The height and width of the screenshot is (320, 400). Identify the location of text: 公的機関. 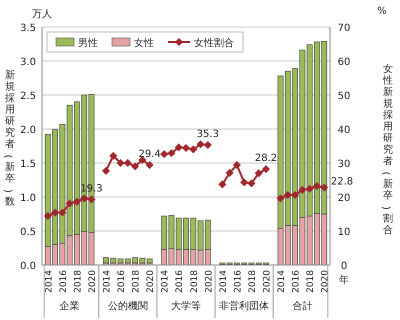
(128, 306).